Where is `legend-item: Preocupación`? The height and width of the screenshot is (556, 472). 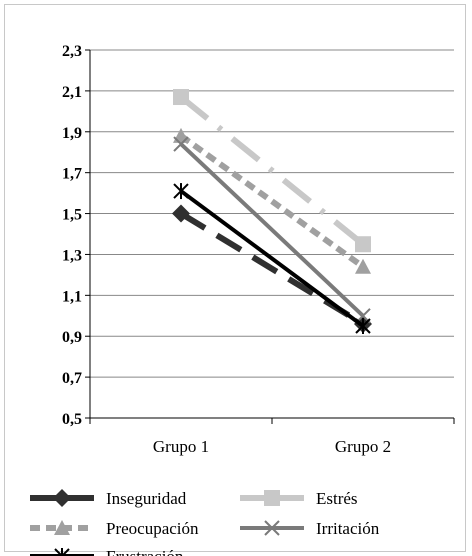
legend-item: Preocupación is located at coordinates (114, 528).